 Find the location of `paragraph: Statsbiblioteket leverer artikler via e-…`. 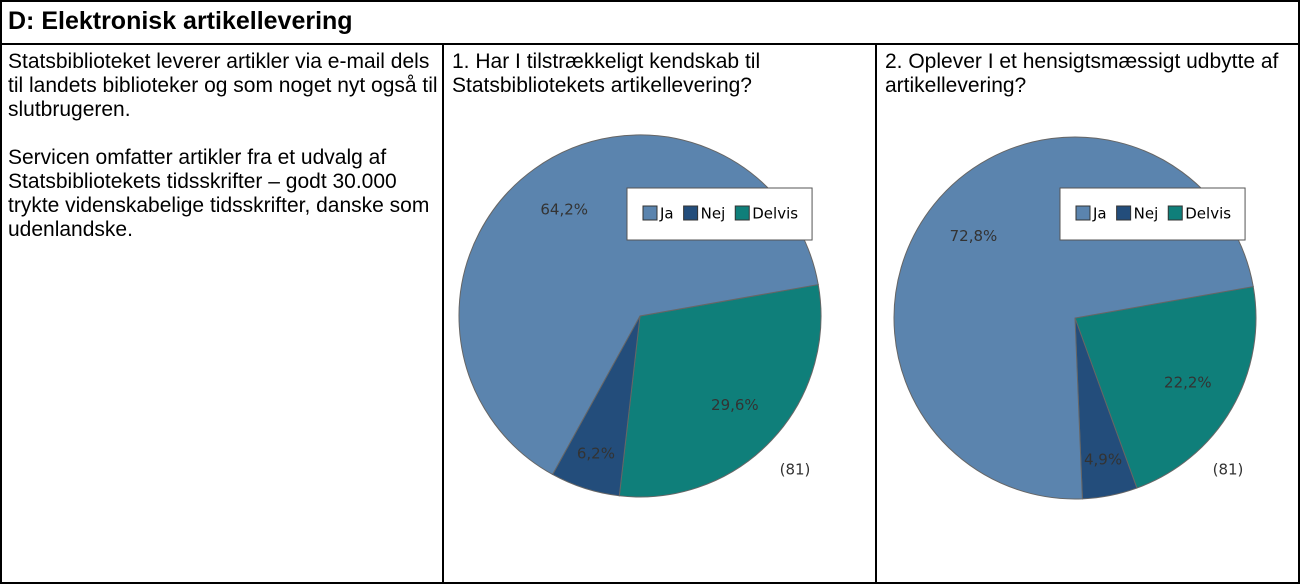

paragraph: Statsbiblioteket leverer artikler via e-… is located at coordinates (223, 85).